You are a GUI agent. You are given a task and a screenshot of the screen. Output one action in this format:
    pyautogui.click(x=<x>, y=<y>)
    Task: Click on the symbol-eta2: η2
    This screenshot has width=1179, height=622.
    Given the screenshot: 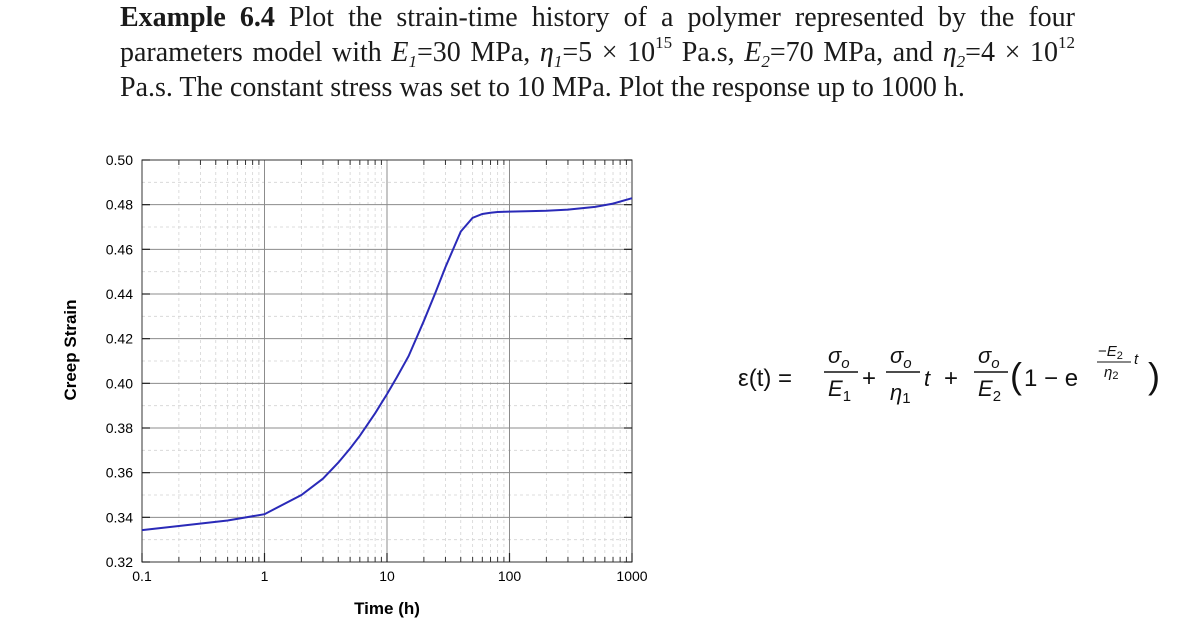 What is the action you would take?
    pyautogui.click(x=954, y=54)
    